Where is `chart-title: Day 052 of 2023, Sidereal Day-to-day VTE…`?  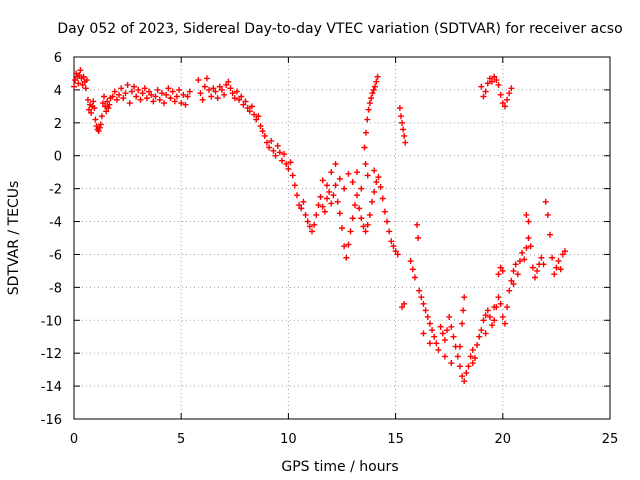 chart-title: Day 052 of 2023, Sidereal Day-to-day VTE… is located at coordinates (339, 29).